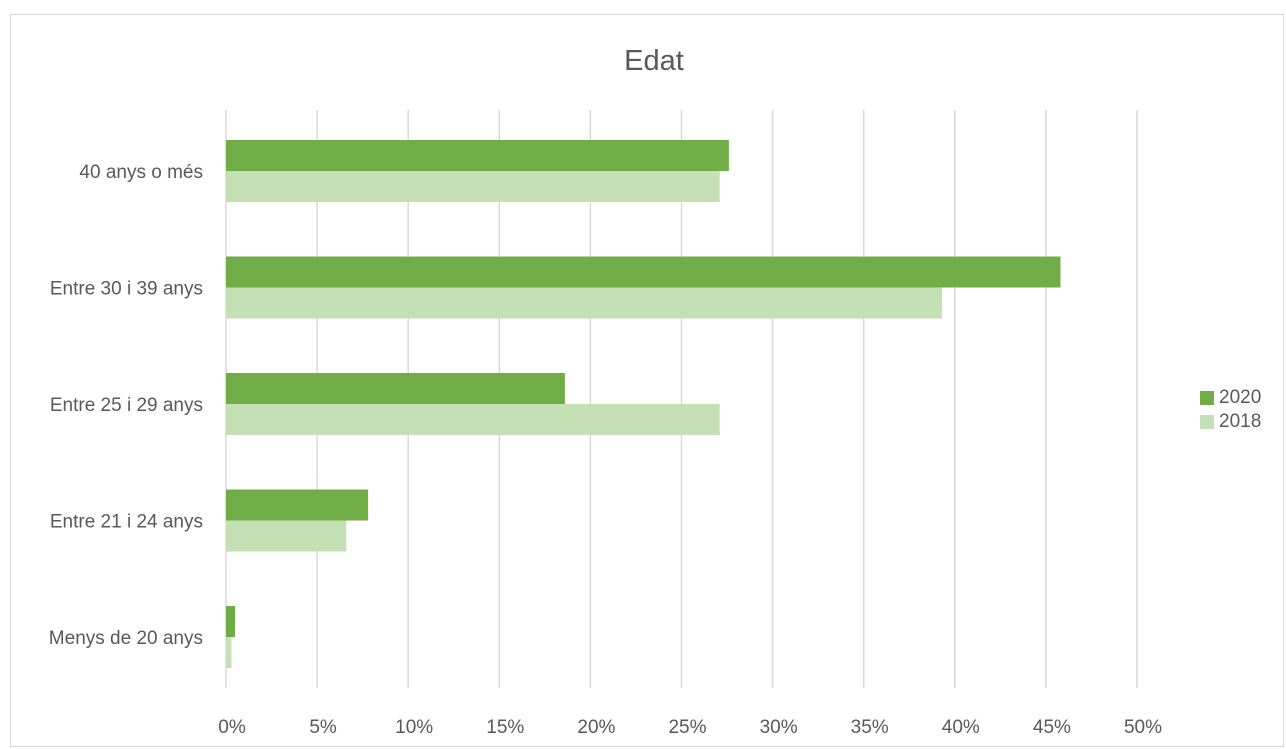  I want to click on x-tick-label: 20%, so click(596, 727).